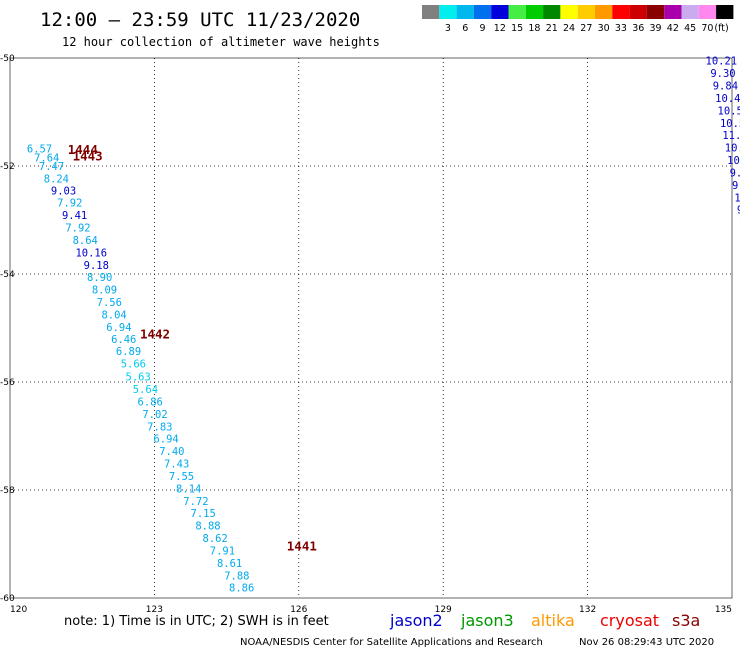  Describe the element at coordinates (7, 275) in the screenshot. I see `y-tick-label: -54` at that location.